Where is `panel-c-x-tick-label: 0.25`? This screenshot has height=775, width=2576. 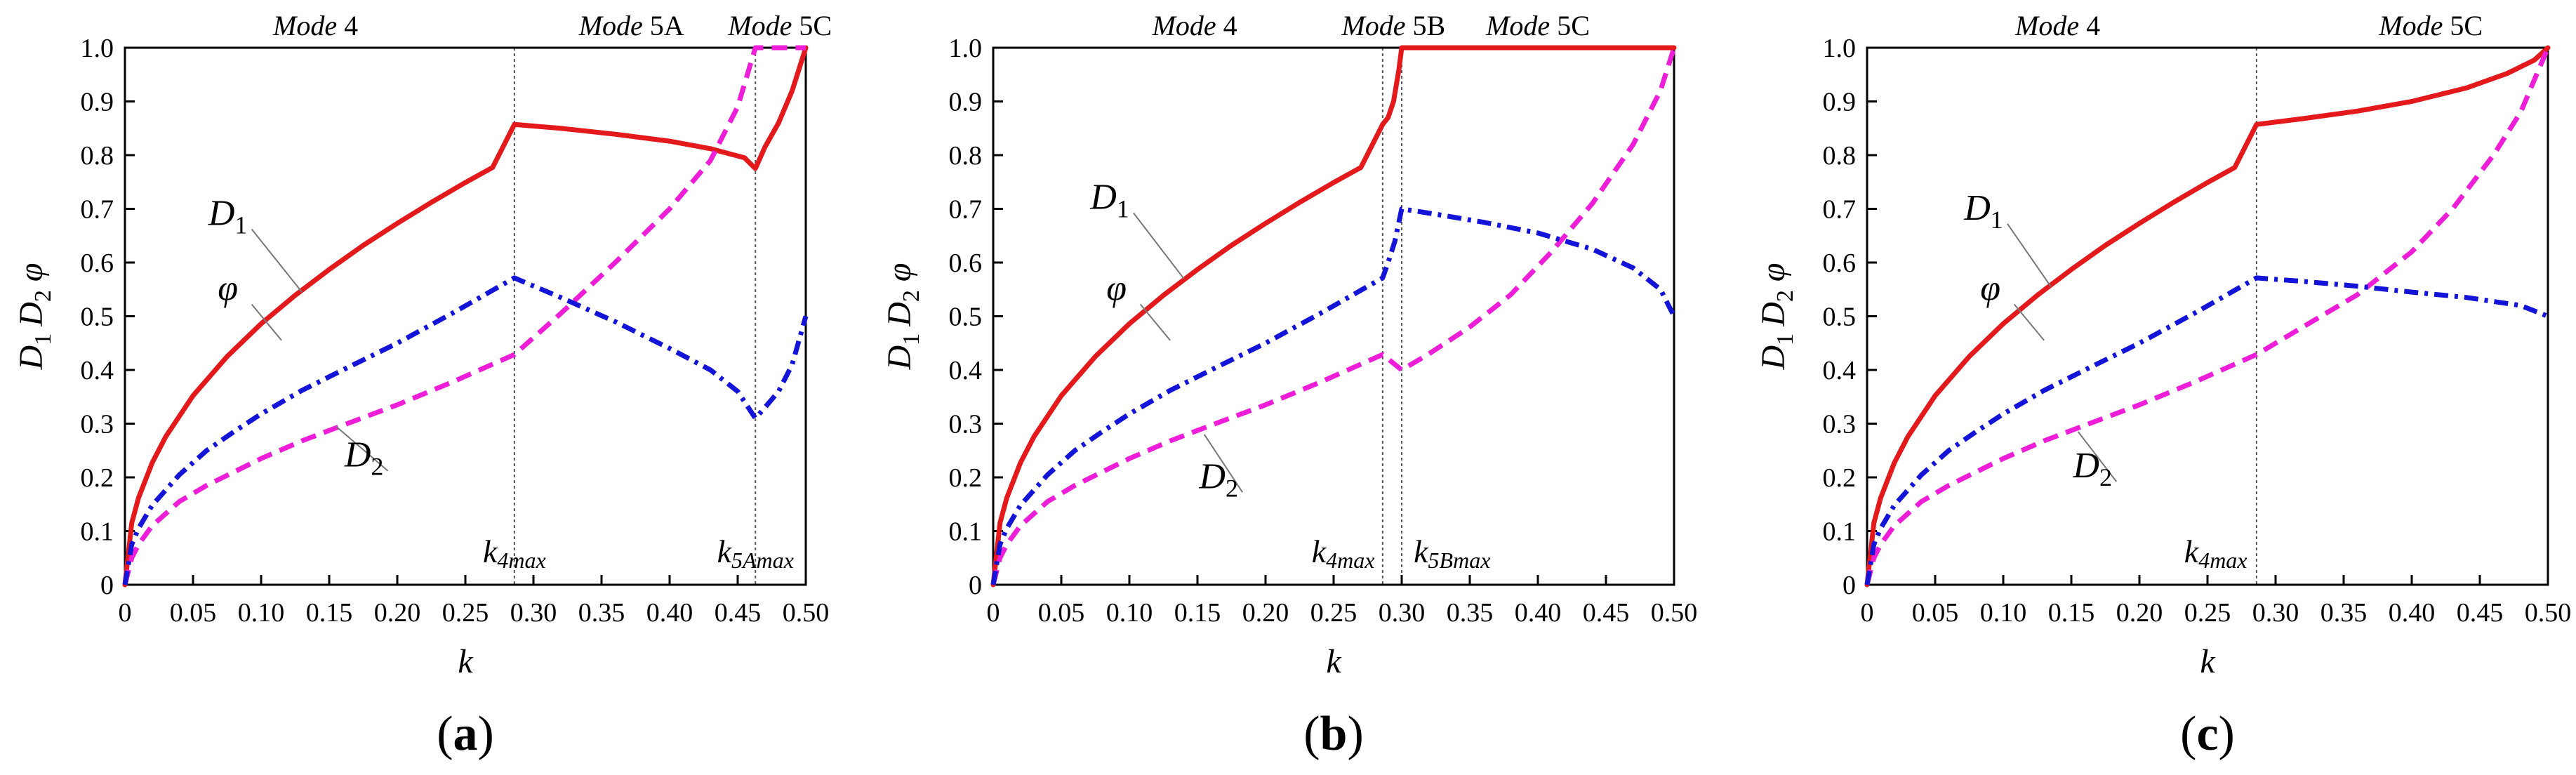 panel-c-x-tick-label: 0.25 is located at coordinates (2208, 613).